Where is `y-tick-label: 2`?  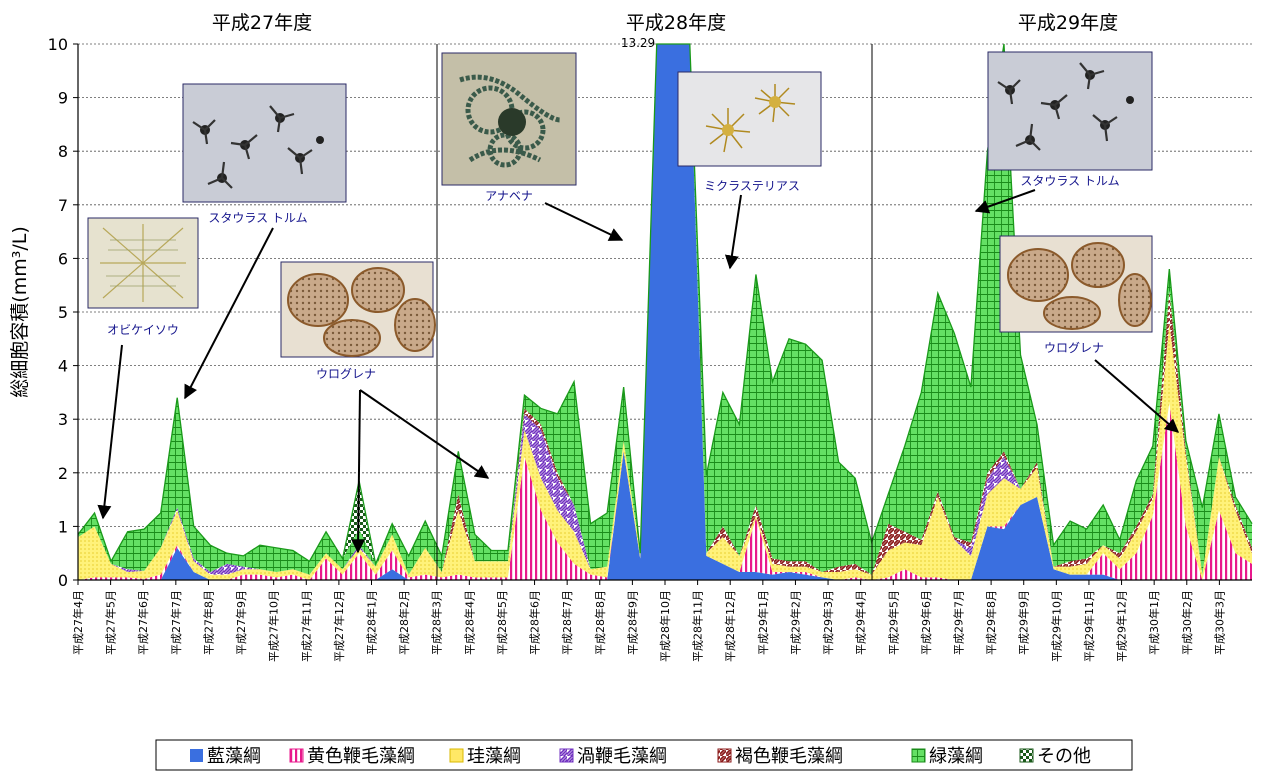
y-tick-label: 2 is located at coordinates (63, 473).